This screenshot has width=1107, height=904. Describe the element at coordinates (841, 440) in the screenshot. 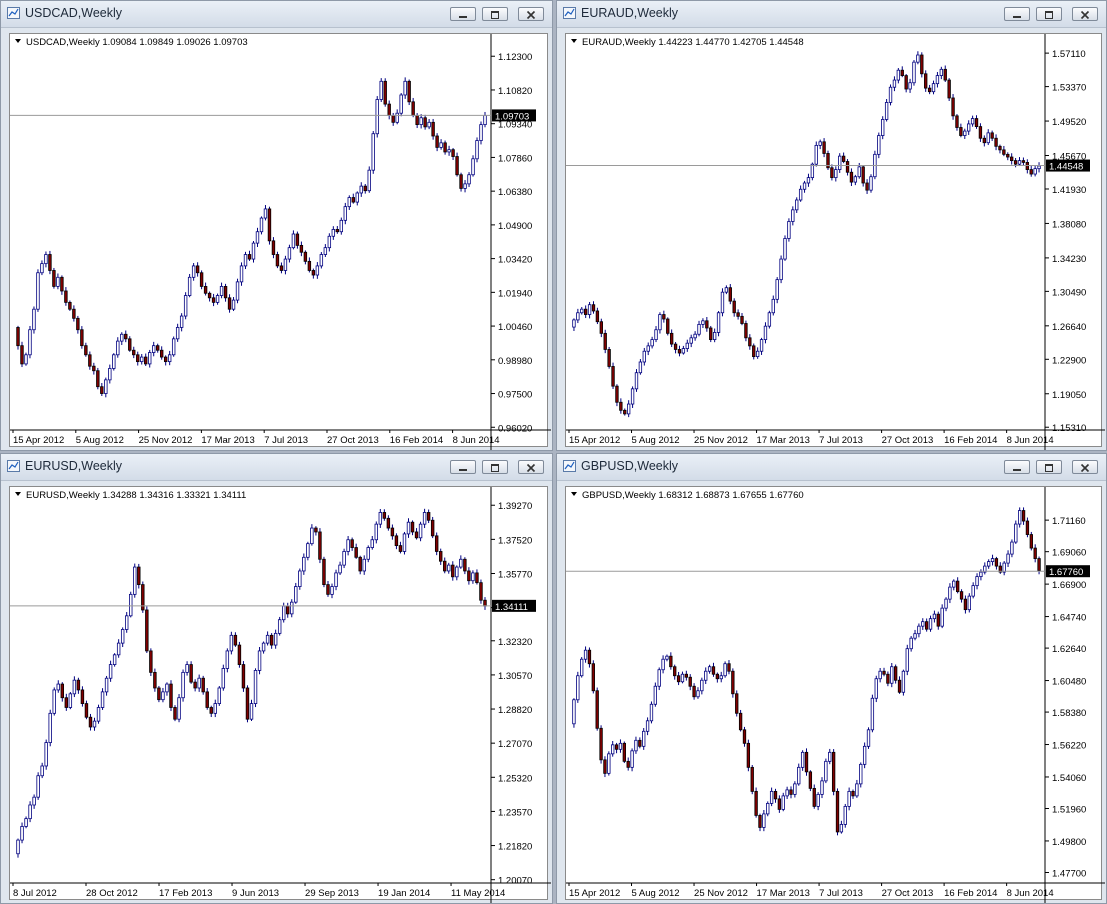

I see `time-tick-label: 7 Jul 2013` at that location.